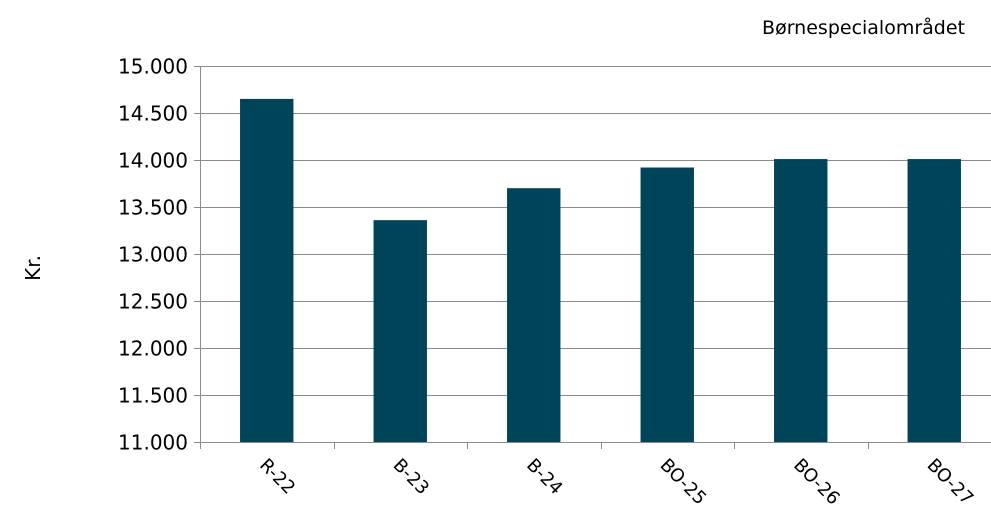  I want to click on chart-title: Børnespecialområdet, so click(863, 27).